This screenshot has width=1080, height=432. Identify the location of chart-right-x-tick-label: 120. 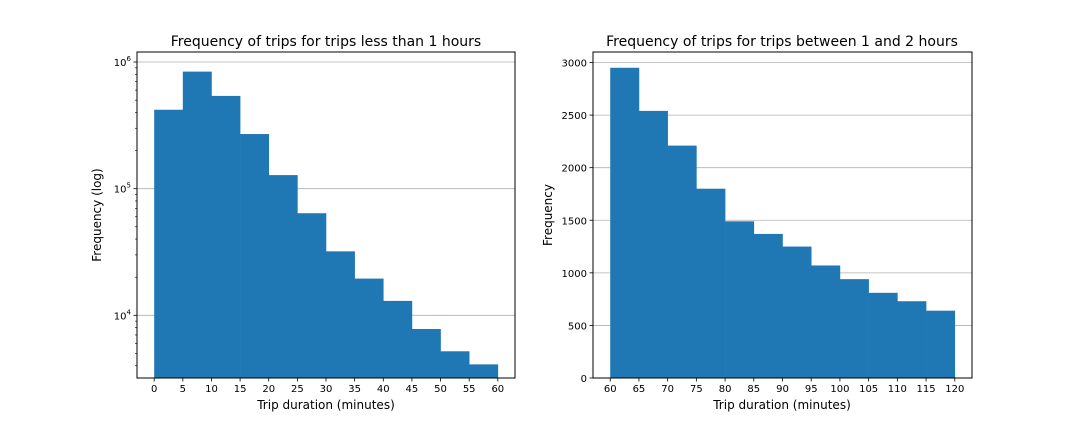
(954, 389).